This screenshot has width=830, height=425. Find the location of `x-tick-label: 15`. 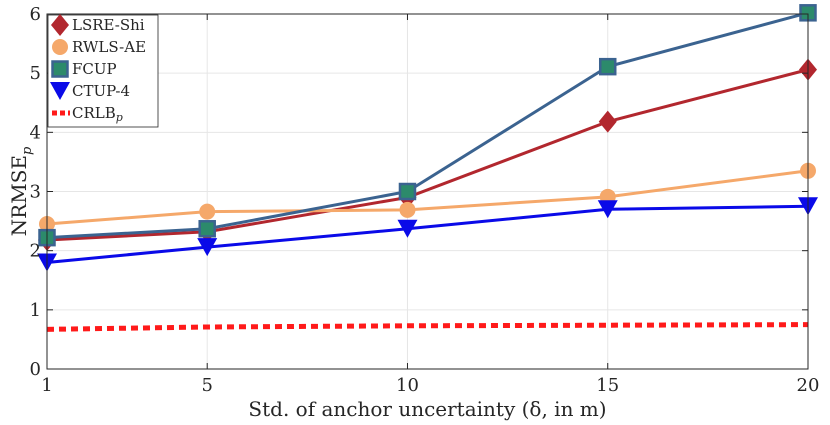

x-tick-label: 15 is located at coordinates (607, 385).